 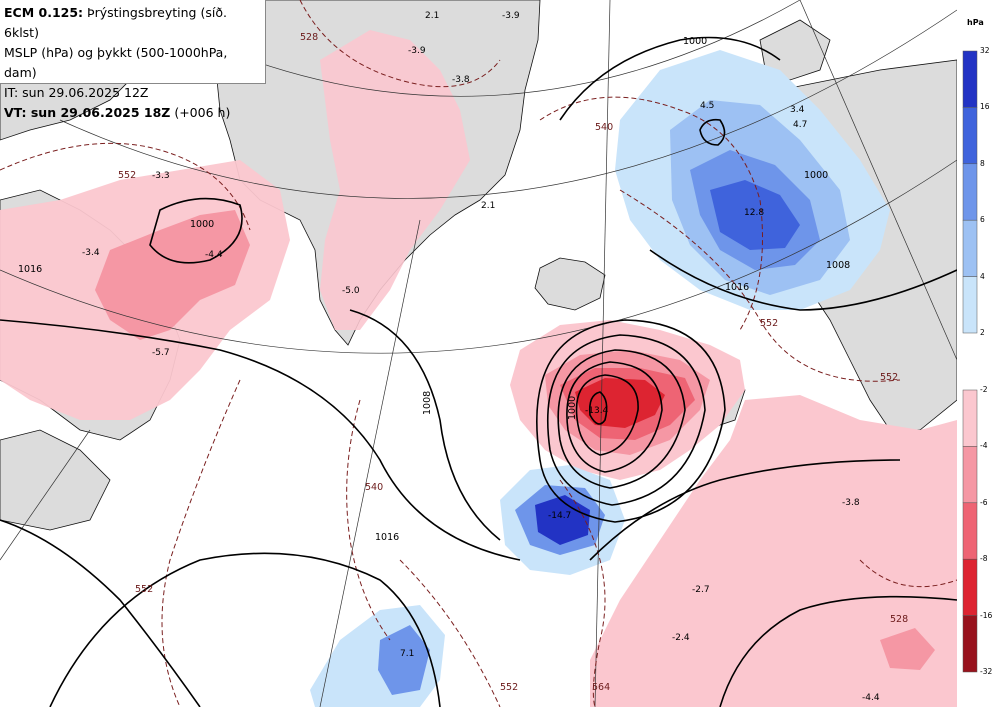 I want to click on isobar-1000-west, so click(x=196, y=230).